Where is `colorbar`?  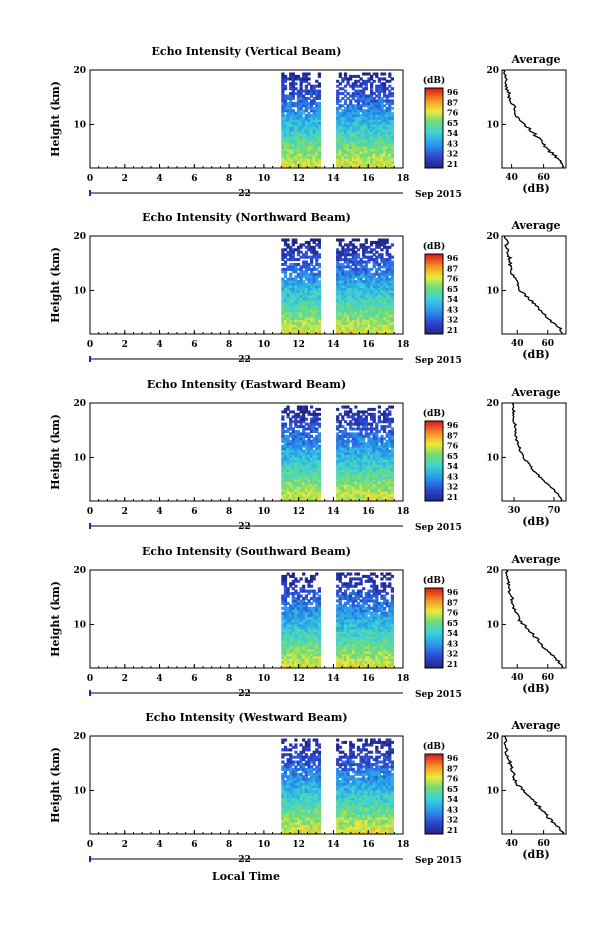 colorbar is located at coordinates (434, 128).